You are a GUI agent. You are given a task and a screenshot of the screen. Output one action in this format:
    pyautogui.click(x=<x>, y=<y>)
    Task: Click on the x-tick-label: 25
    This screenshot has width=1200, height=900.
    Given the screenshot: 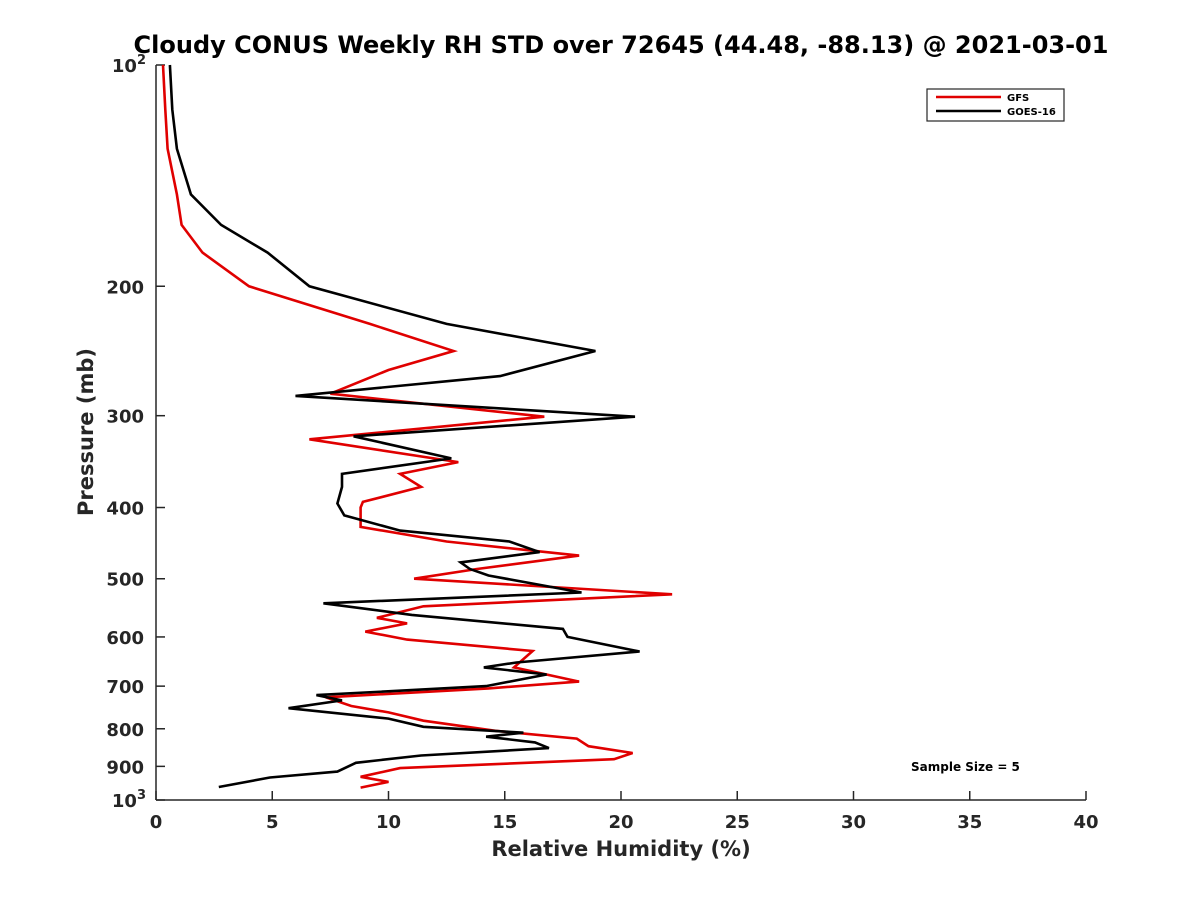 What is the action you would take?
    pyautogui.click(x=737, y=822)
    